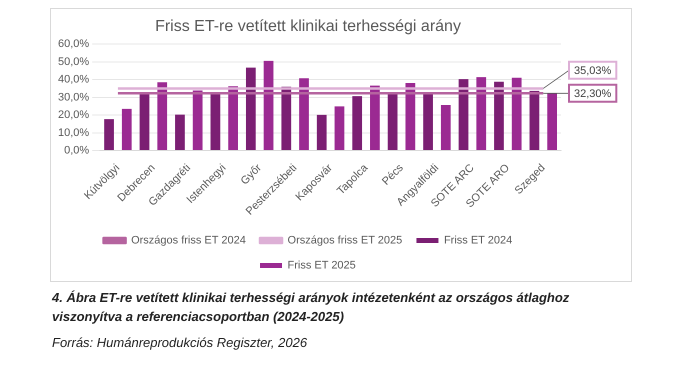  Describe the element at coordinates (74, 44) in the screenshot. I see `y-tick-label: 60,0%` at that location.